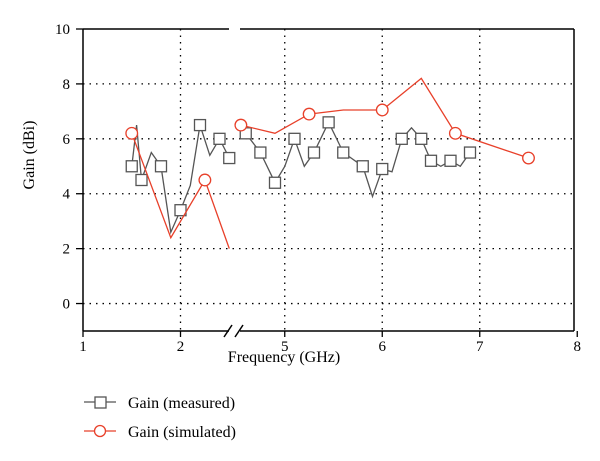  I want to click on y-tick-label-1: 2, so click(67, 250).